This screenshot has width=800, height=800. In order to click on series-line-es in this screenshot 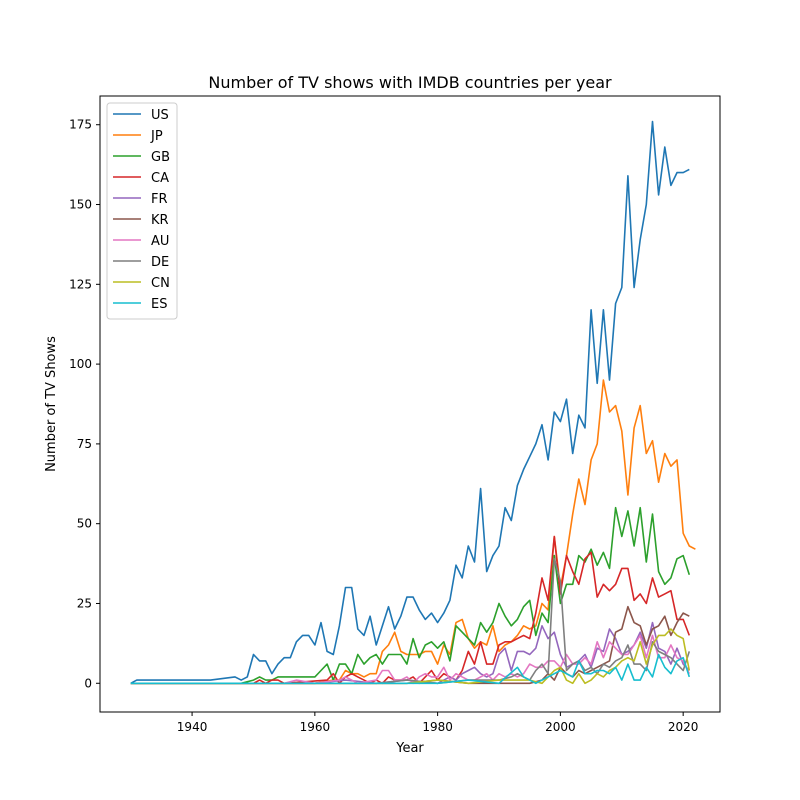, I will do `click(410, 669)`.